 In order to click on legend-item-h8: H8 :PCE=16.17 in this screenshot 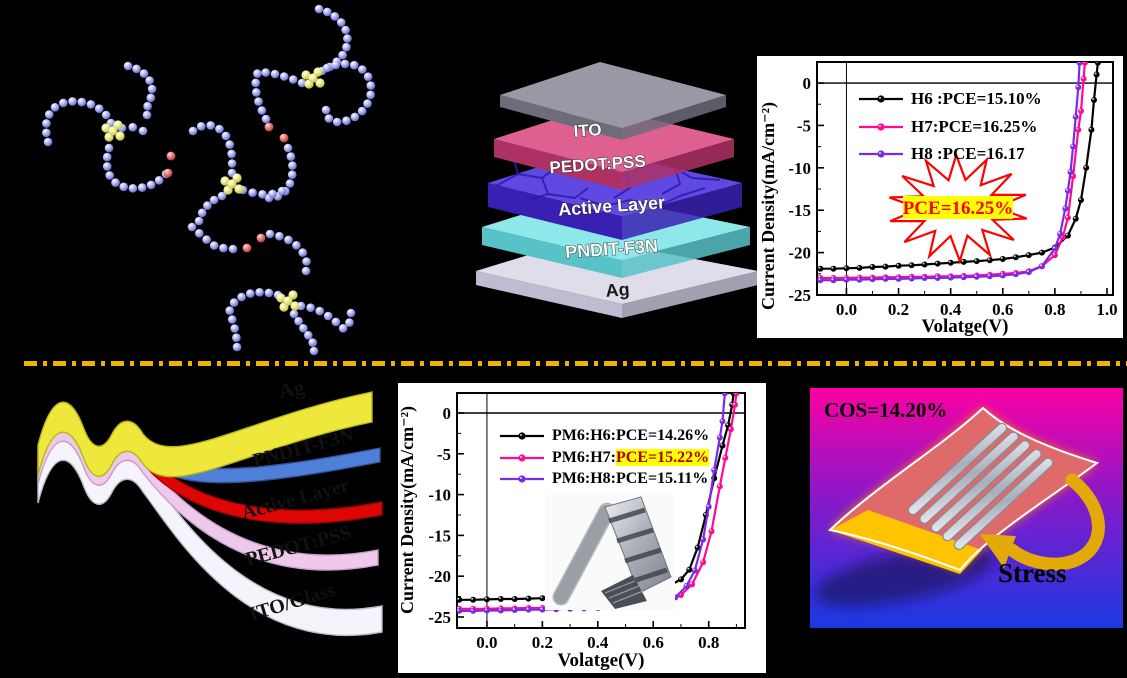, I will do `click(941, 154)`.